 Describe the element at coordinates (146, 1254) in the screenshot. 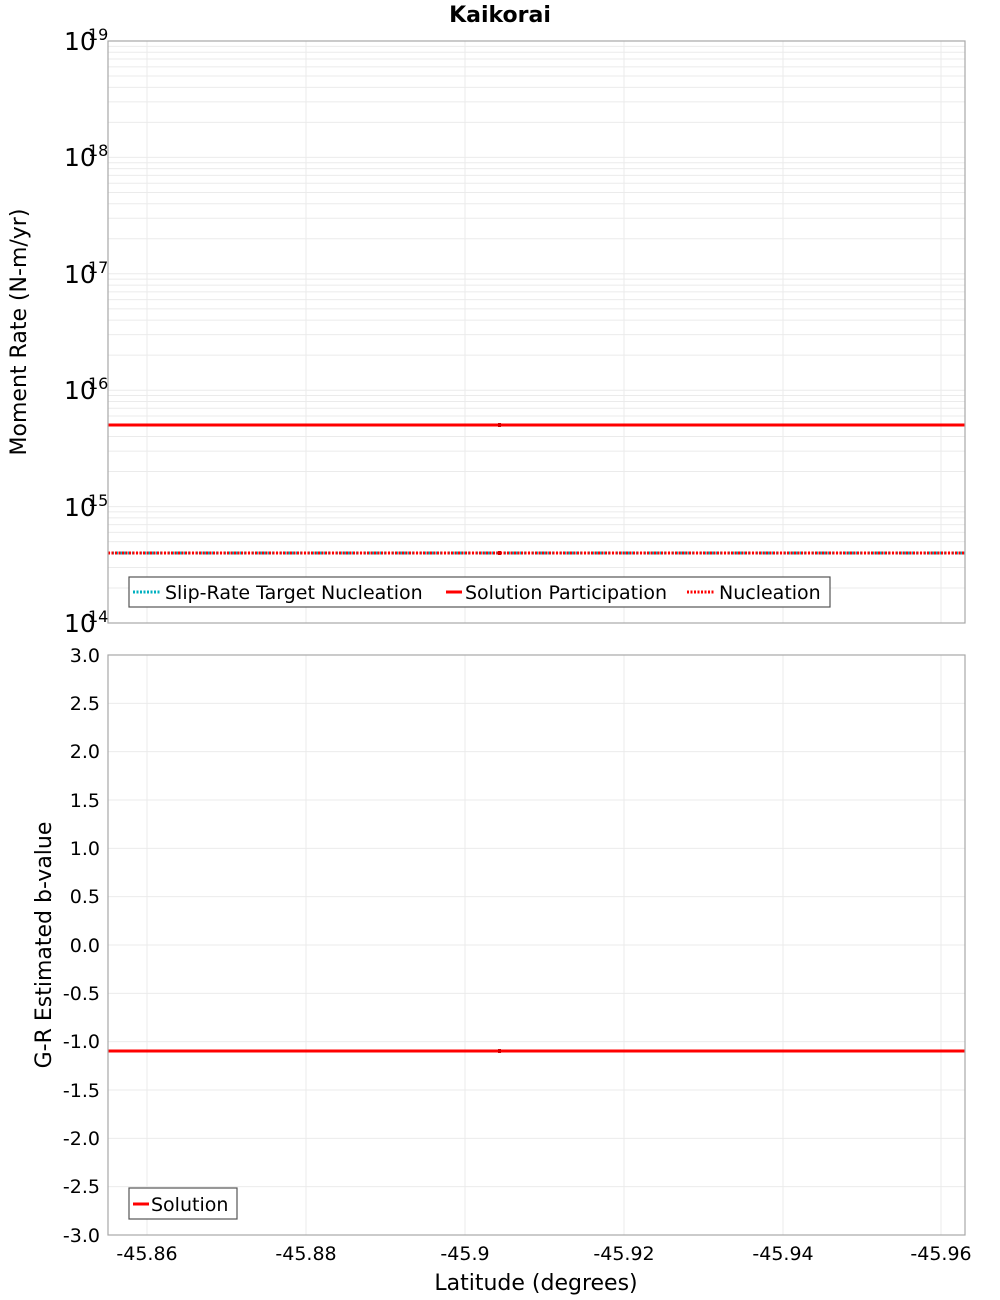

I see `x-tick: -45.86` at that location.